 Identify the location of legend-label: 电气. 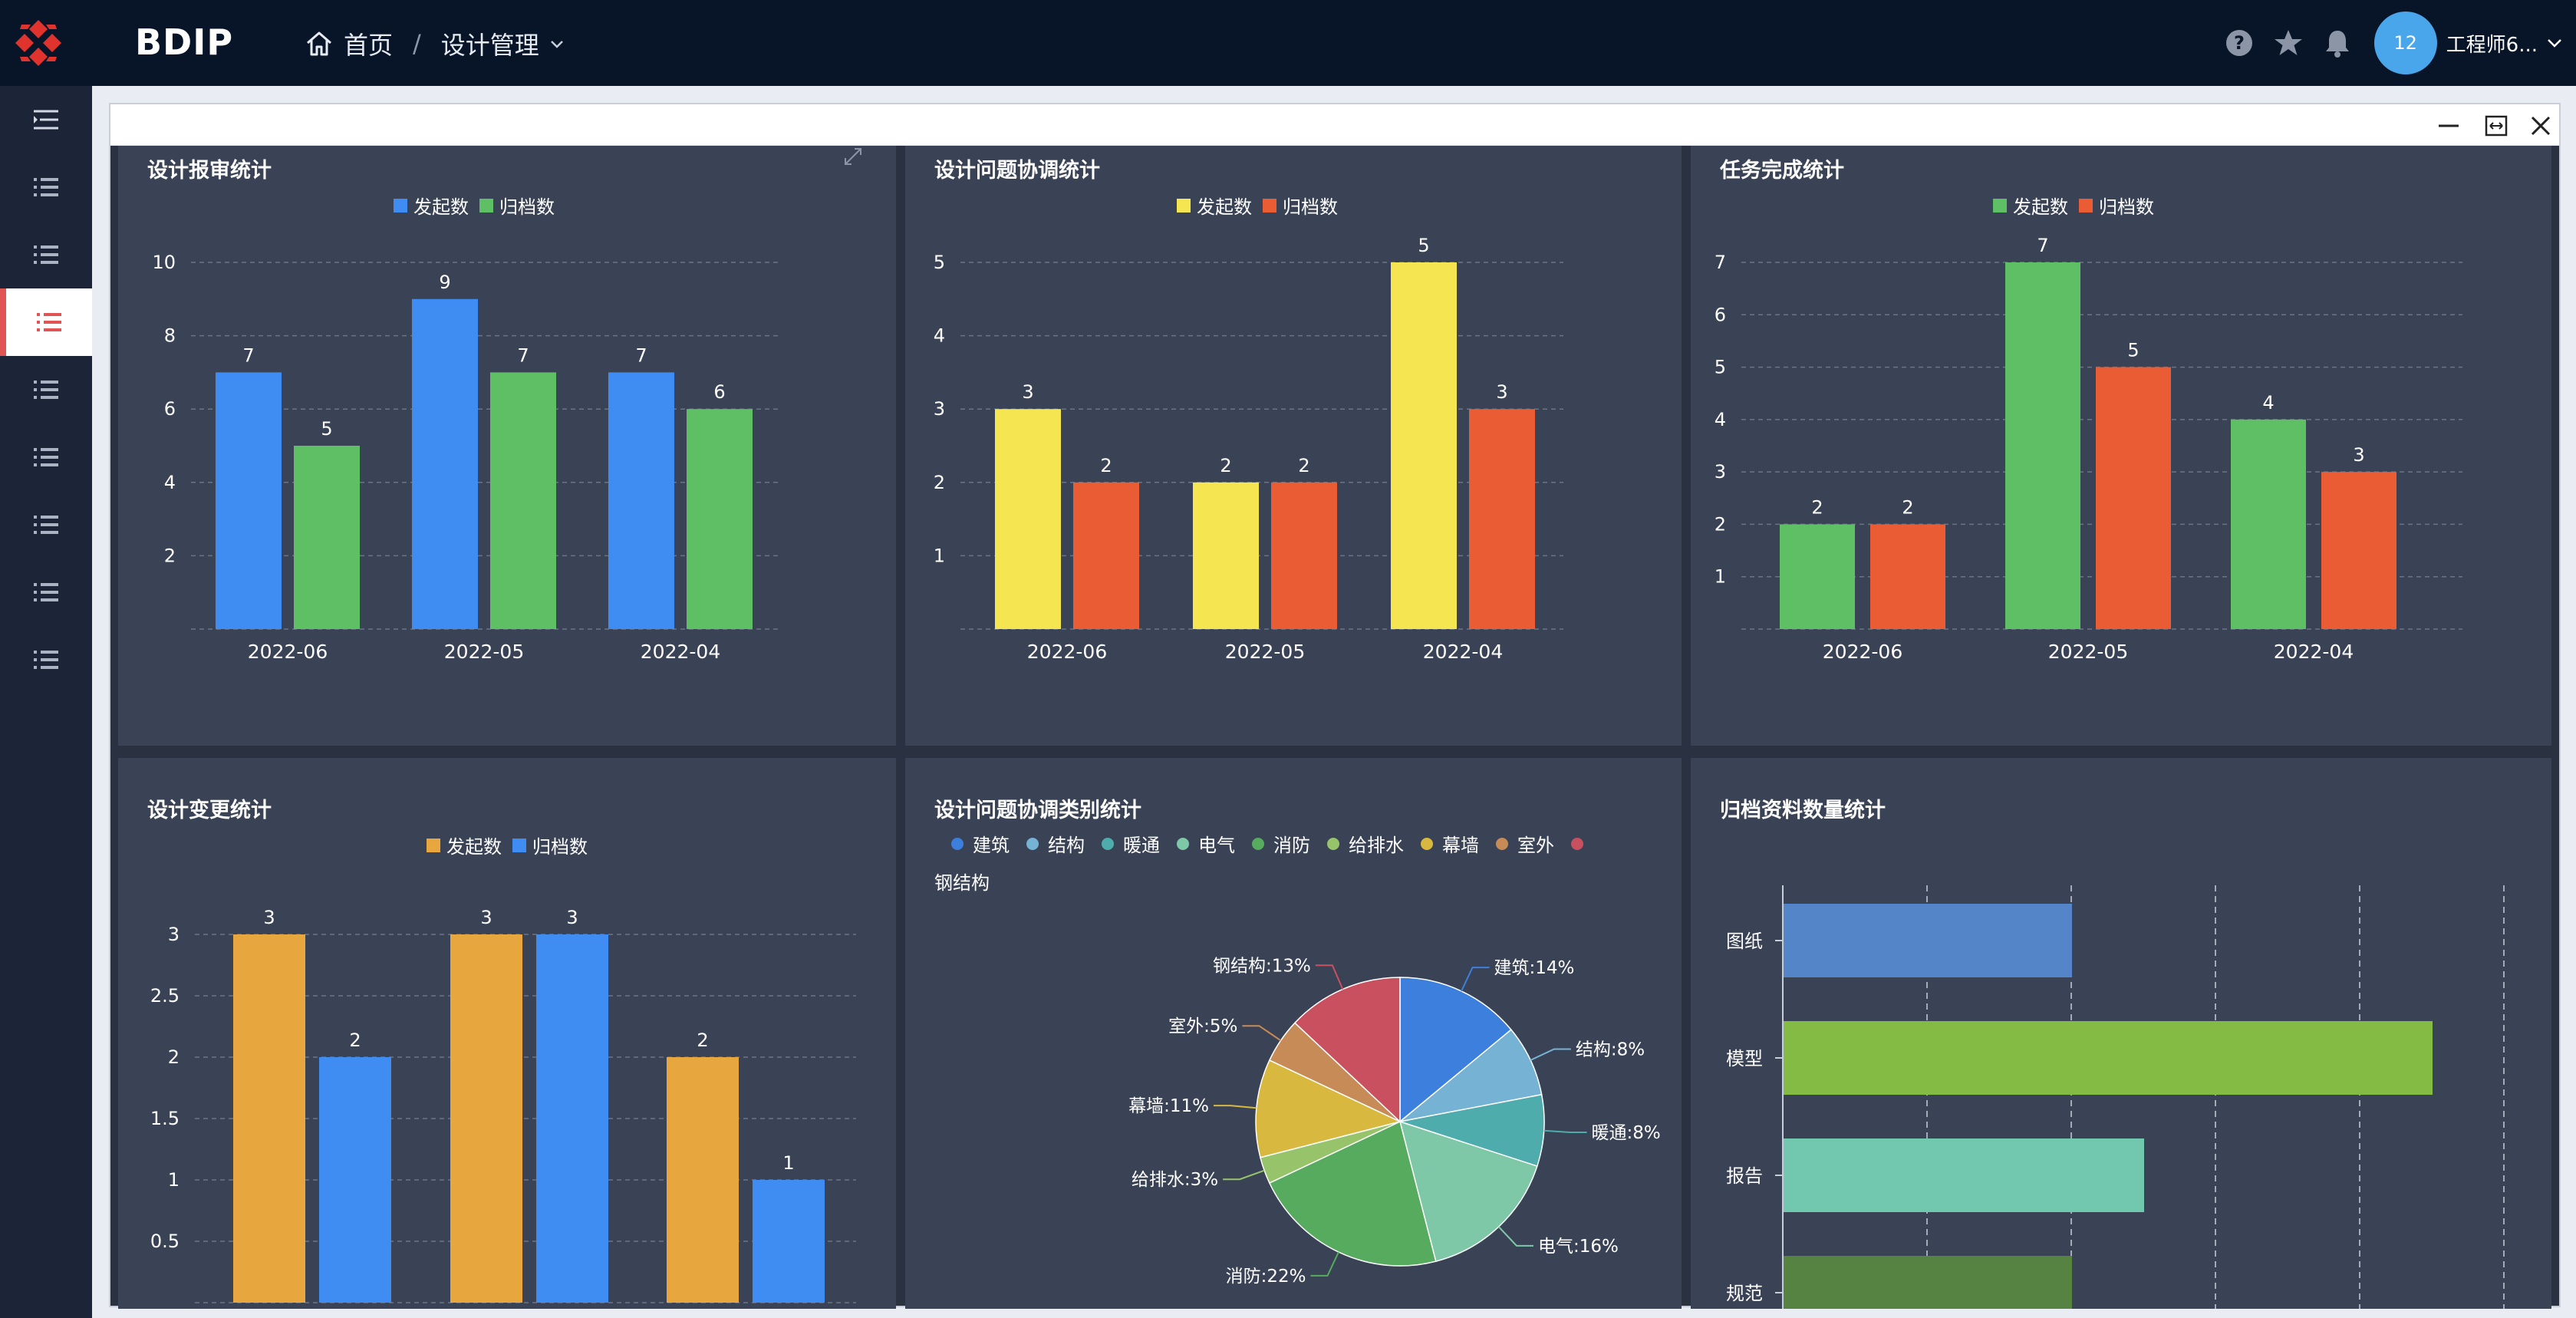
(1216, 846).